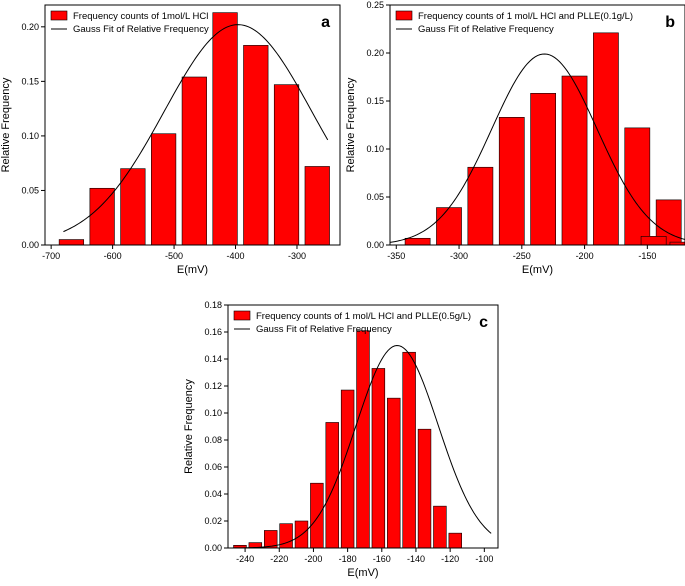 This screenshot has height=586, width=685. What do you see at coordinates (213, 332) in the screenshot?
I see `y-tick-label: 0.16` at bounding box center [213, 332].